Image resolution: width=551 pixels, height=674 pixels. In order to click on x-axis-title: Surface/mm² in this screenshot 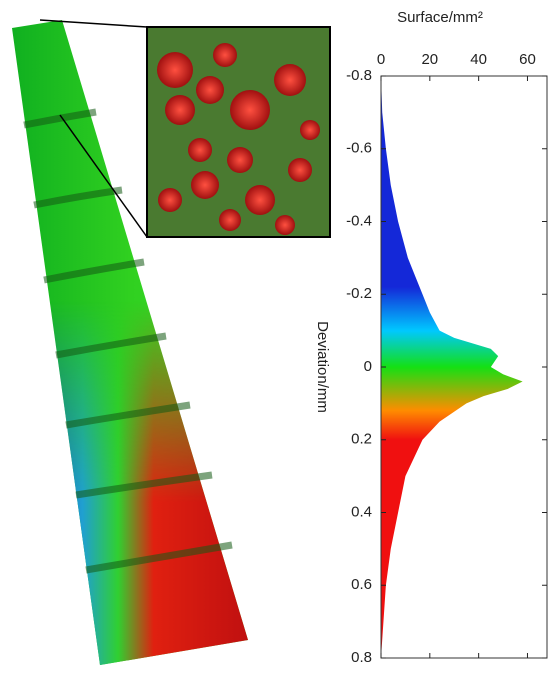, I will do `click(440, 17)`.